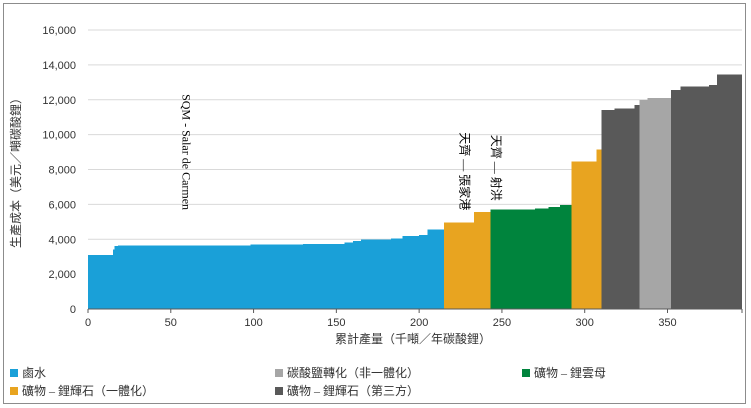 The height and width of the screenshot is (408, 751). I want to click on legend-item: 礦物 – 鋰輝石（第三方）, so click(347, 390).